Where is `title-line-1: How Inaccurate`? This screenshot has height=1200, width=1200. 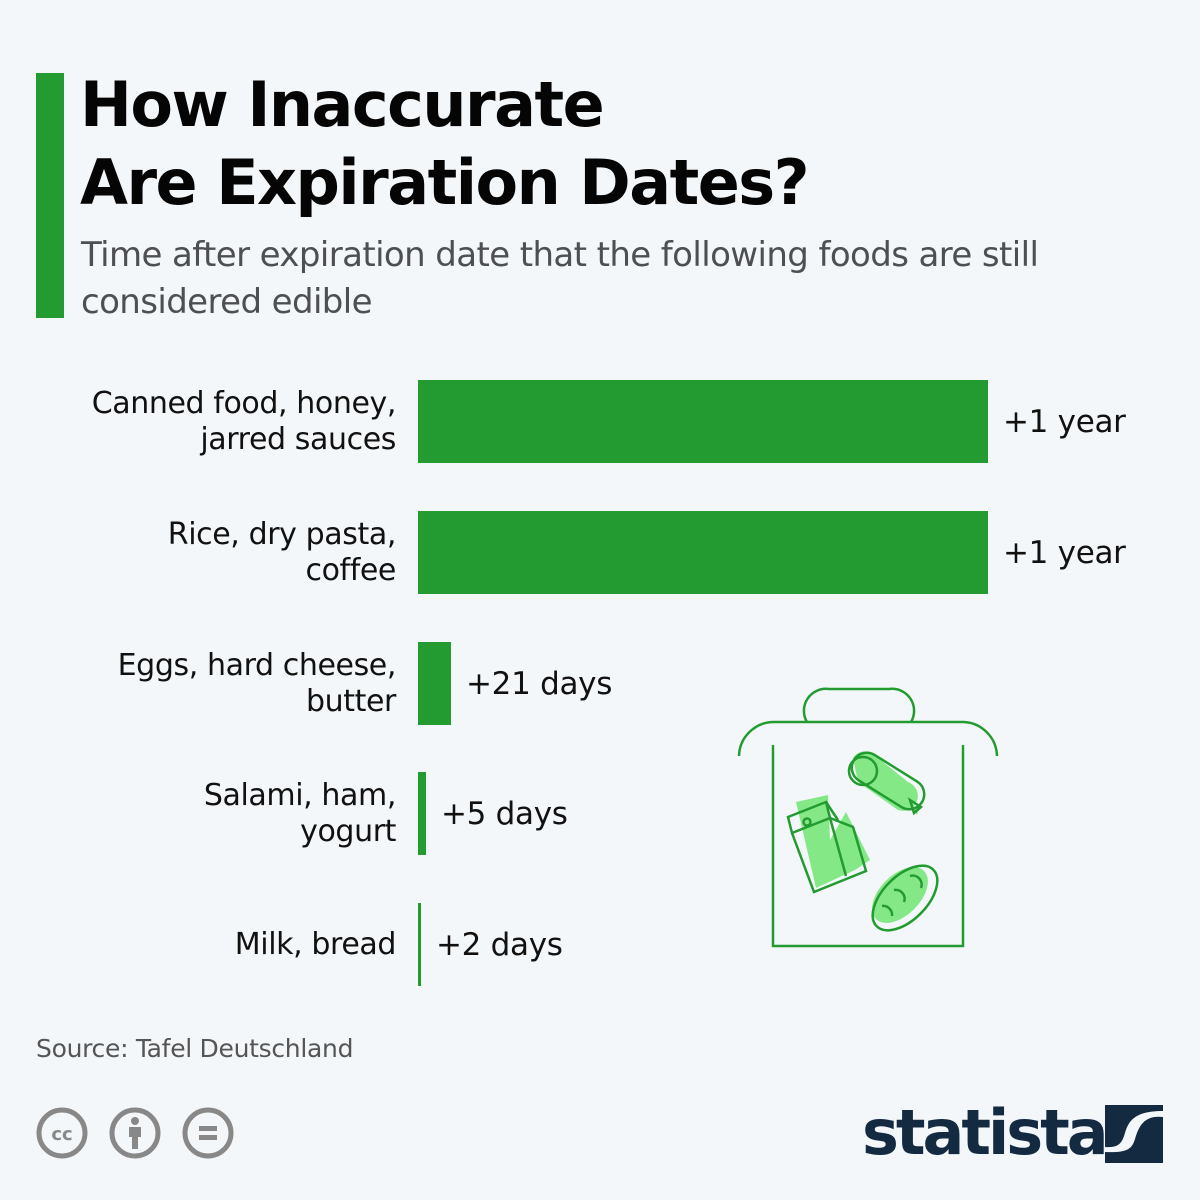
title-line-1: How Inaccurate is located at coordinates (342, 104).